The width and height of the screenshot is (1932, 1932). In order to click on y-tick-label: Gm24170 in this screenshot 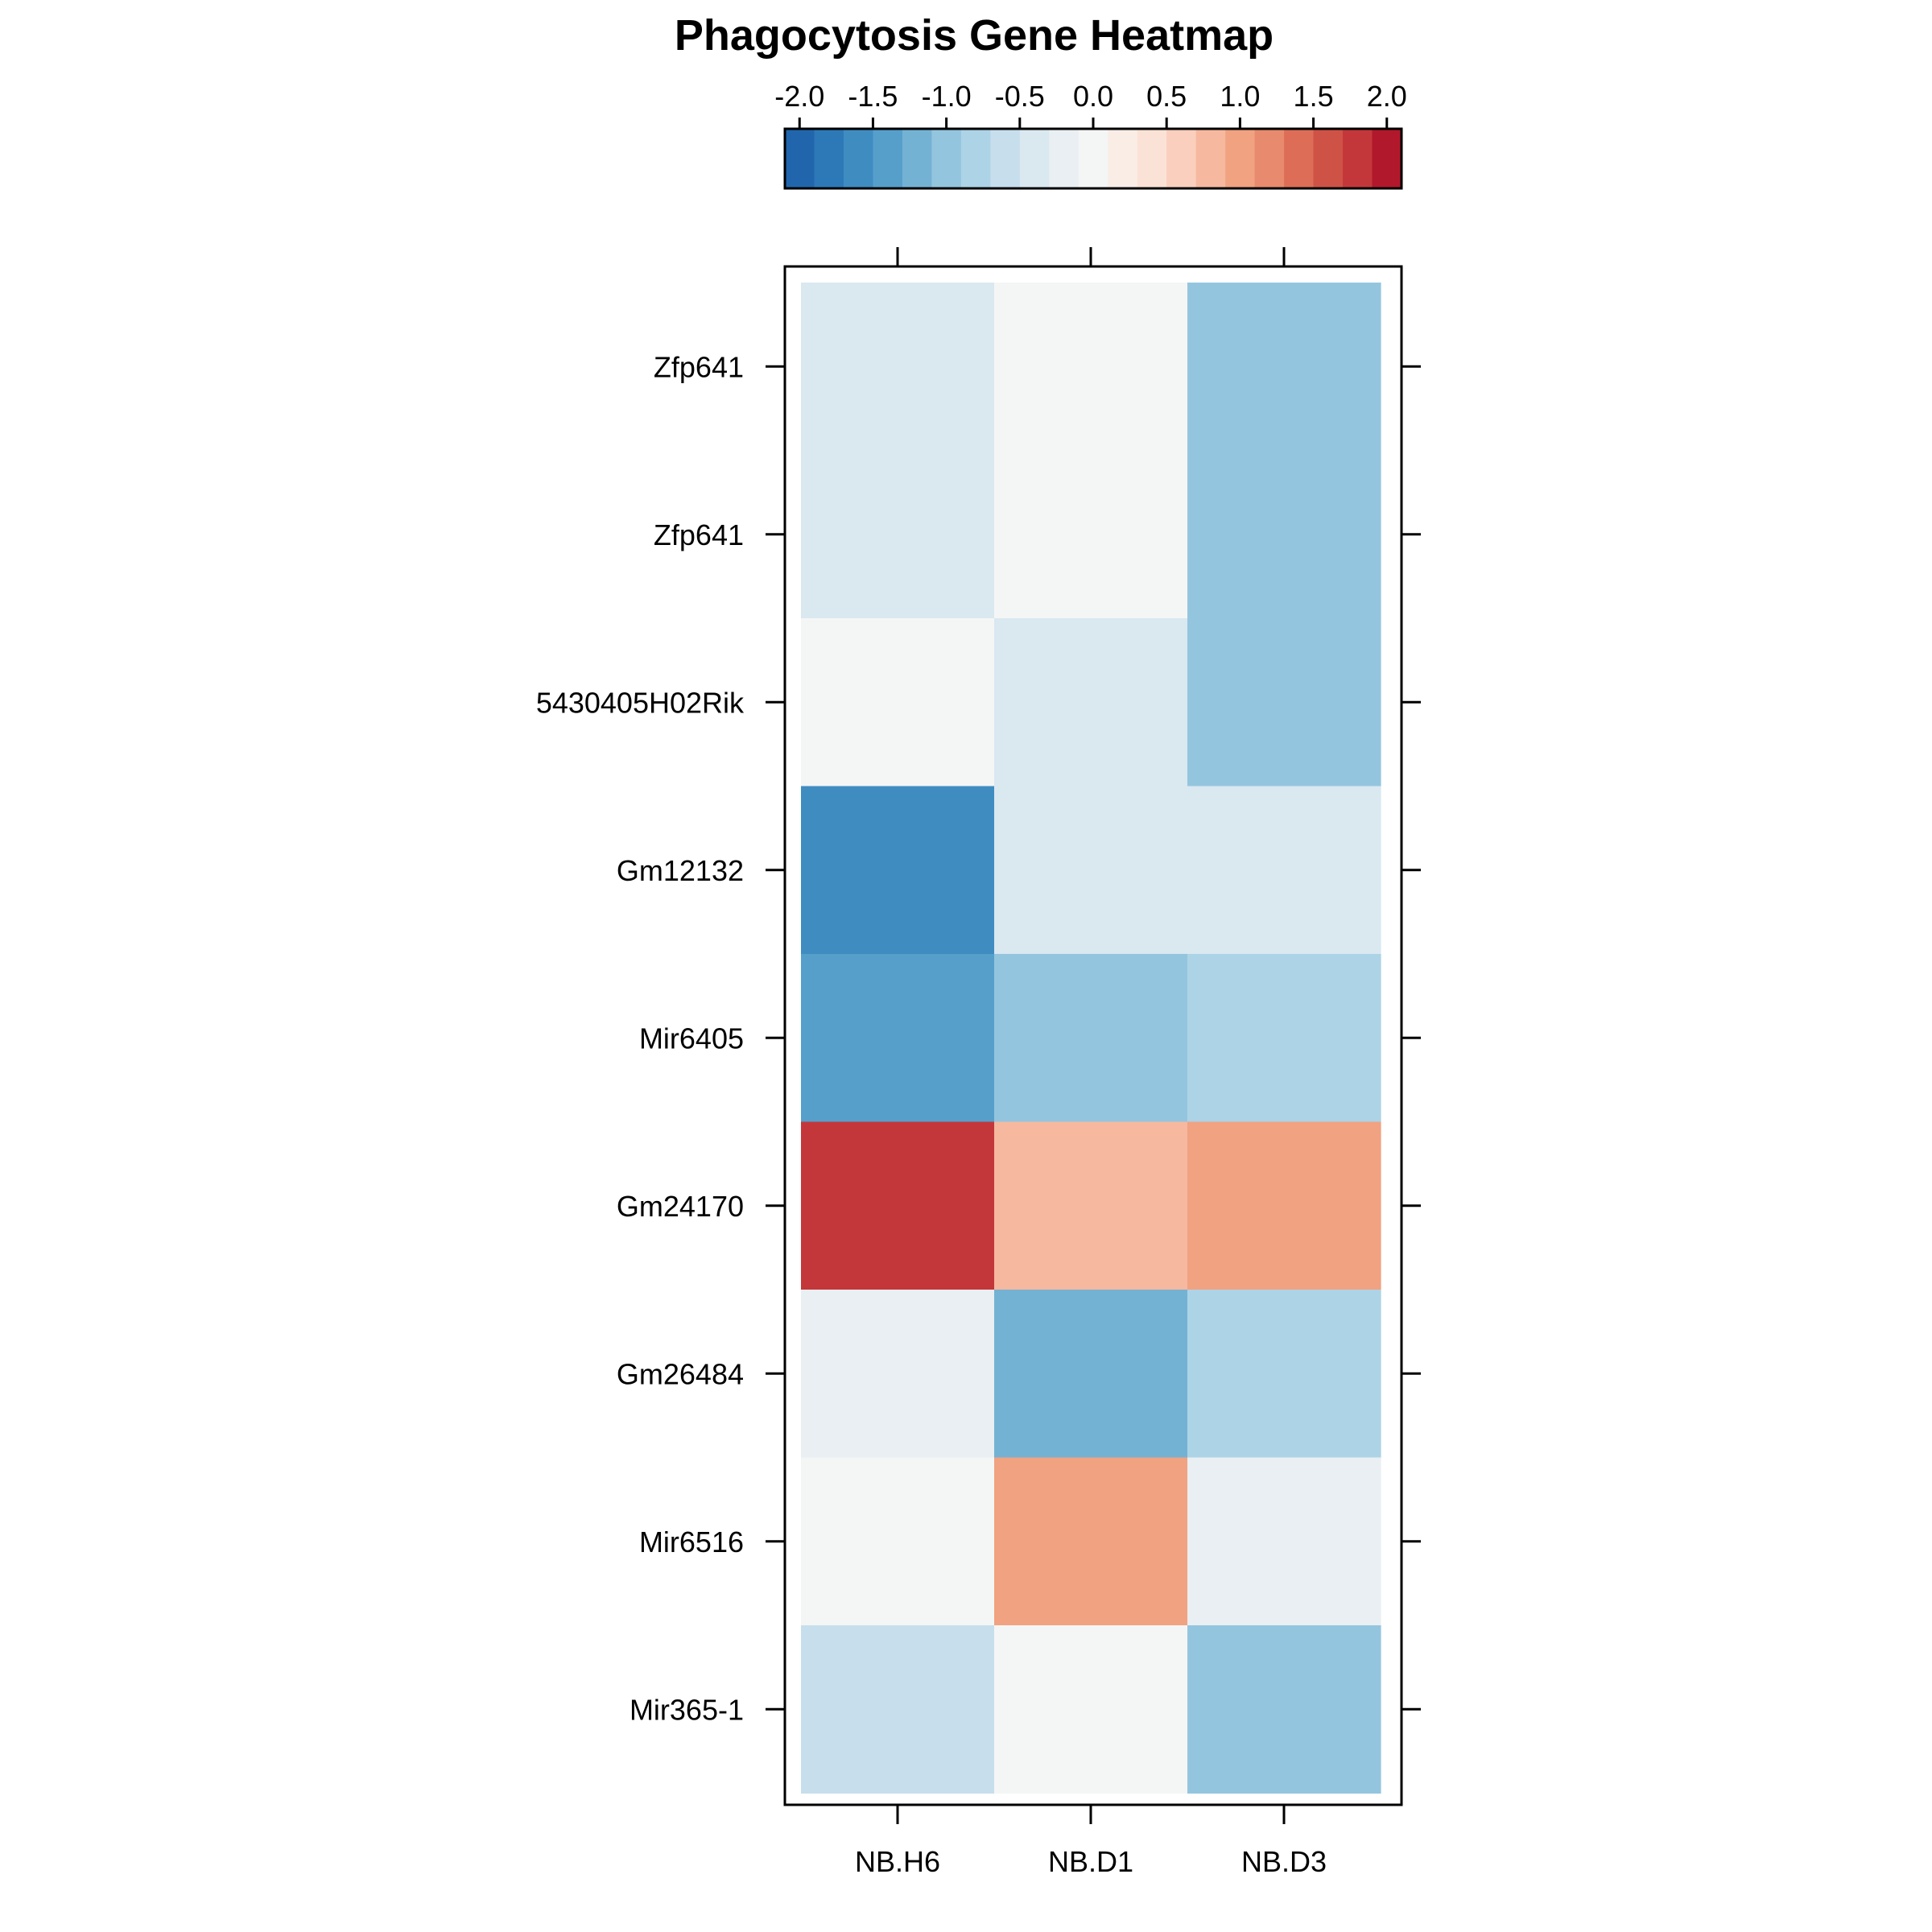, I will do `click(680, 1206)`.